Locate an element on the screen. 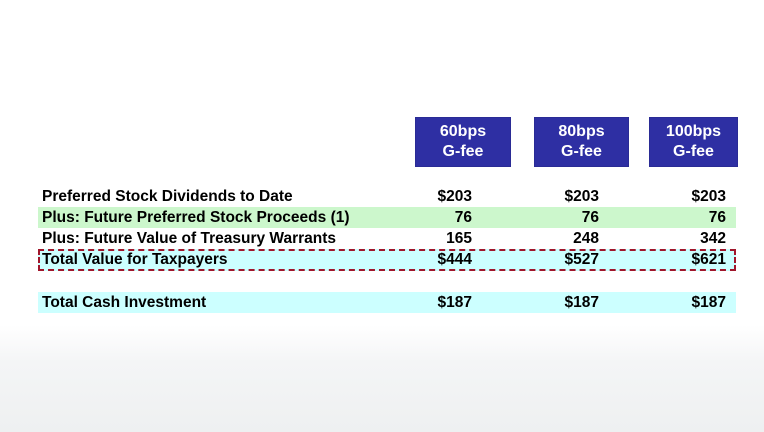 The height and width of the screenshot is (432, 764). column-header-line1: 80bps is located at coordinates (581, 131).